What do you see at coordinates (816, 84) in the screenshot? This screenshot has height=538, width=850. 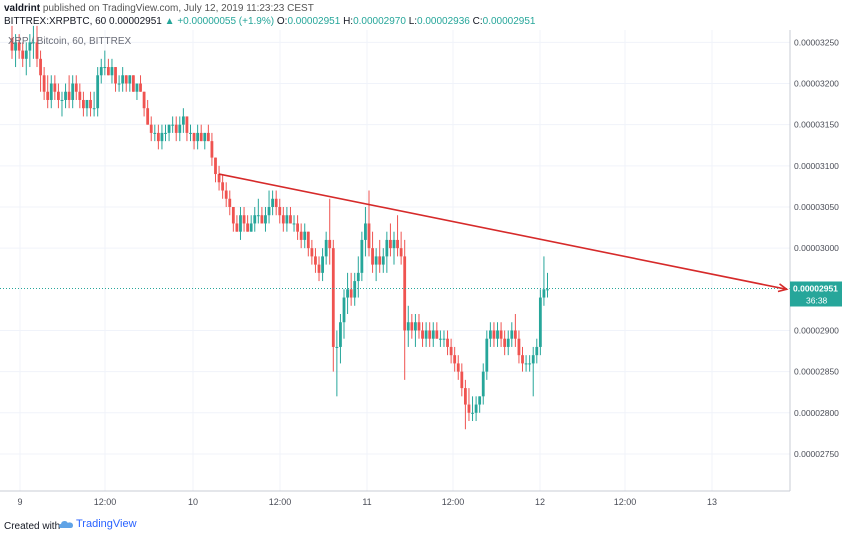 I see `price-tick-label: 0.00003200` at bounding box center [816, 84].